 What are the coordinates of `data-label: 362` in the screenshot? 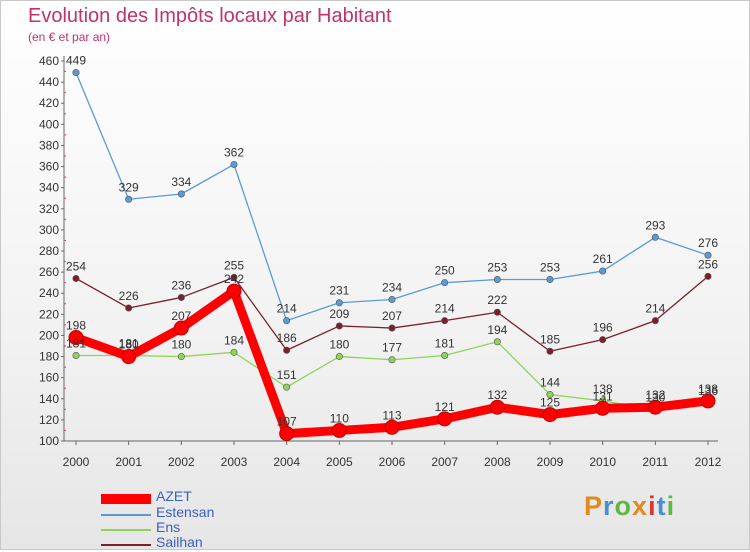 It's located at (234, 152).